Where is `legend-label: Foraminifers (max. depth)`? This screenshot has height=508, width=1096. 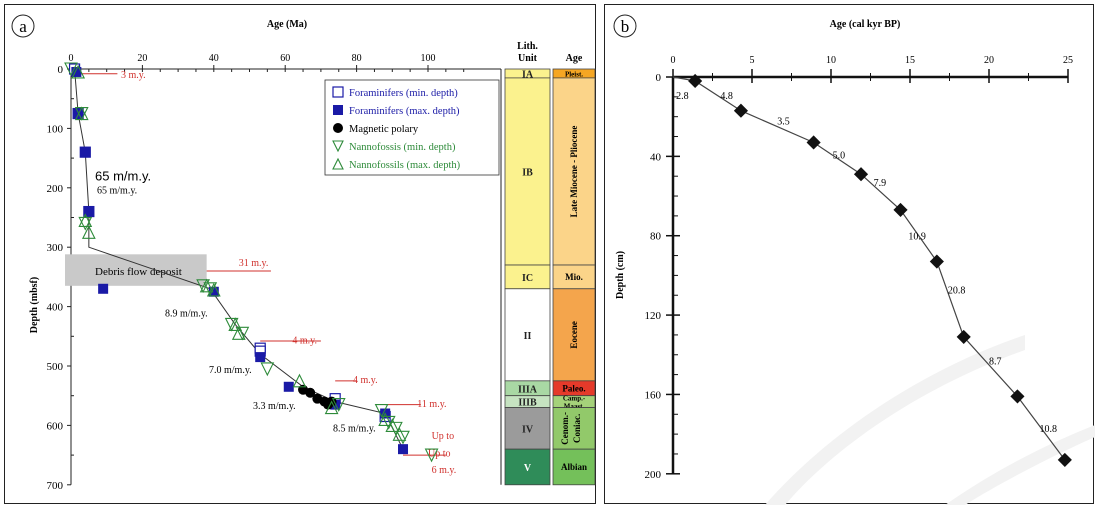 legend-label: Foraminifers (max. depth) is located at coordinates (404, 111).